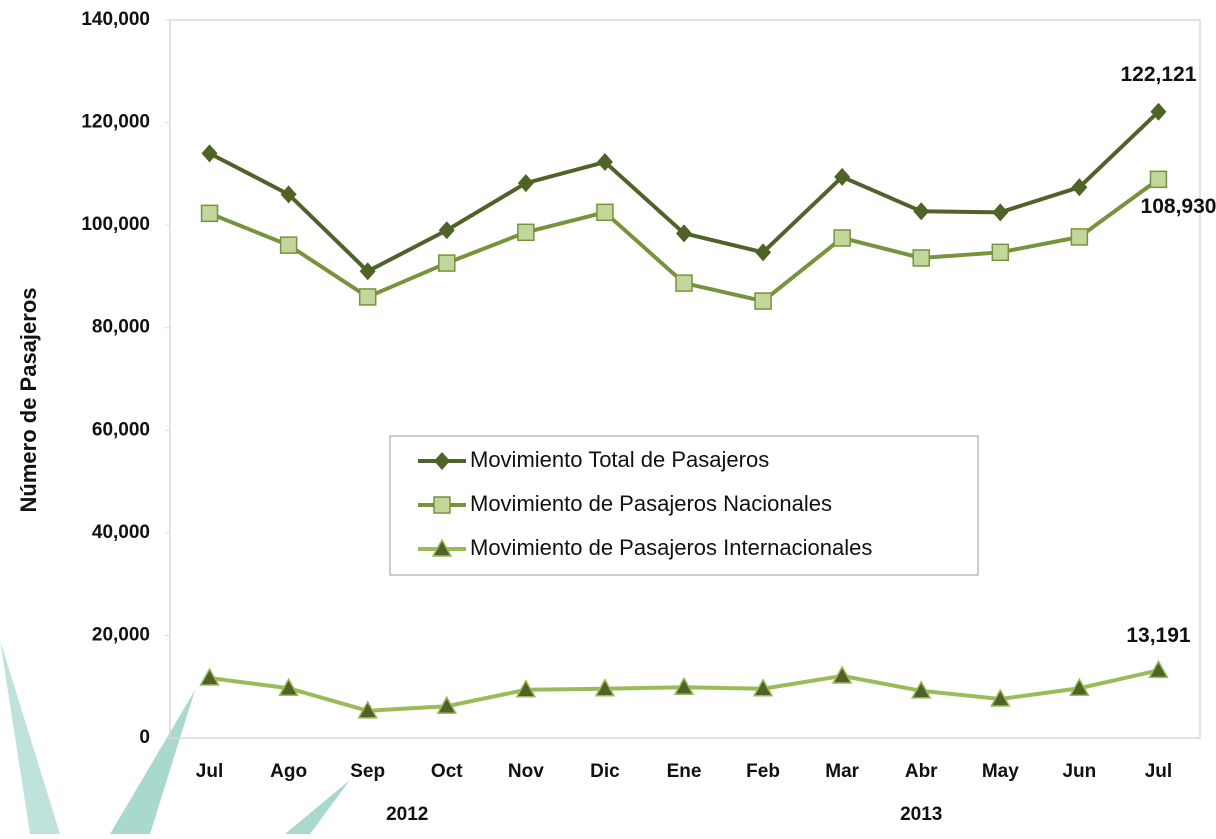 The height and width of the screenshot is (839, 1216). Describe the element at coordinates (921, 771) in the screenshot. I see `x-tick-label: Abr` at that location.